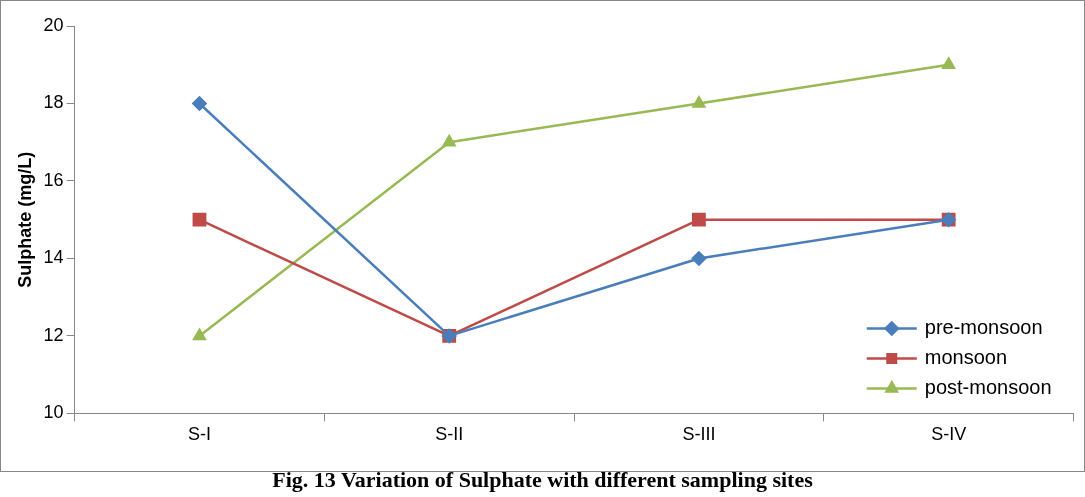  I want to click on text: Fig. 13 Variation of Sulphate with different sampling sites, so click(542, 480).